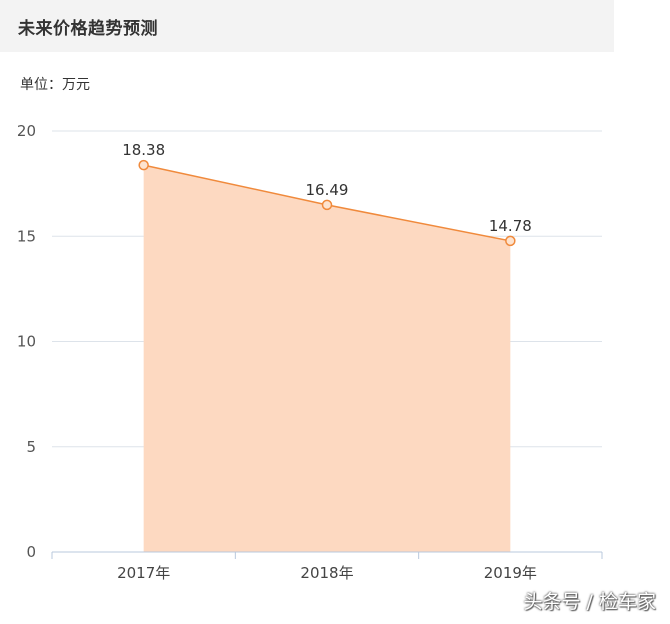 This screenshot has width=670, height=624. I want to click on chart-header: 未来价格趋势预测, so click(307, 26).